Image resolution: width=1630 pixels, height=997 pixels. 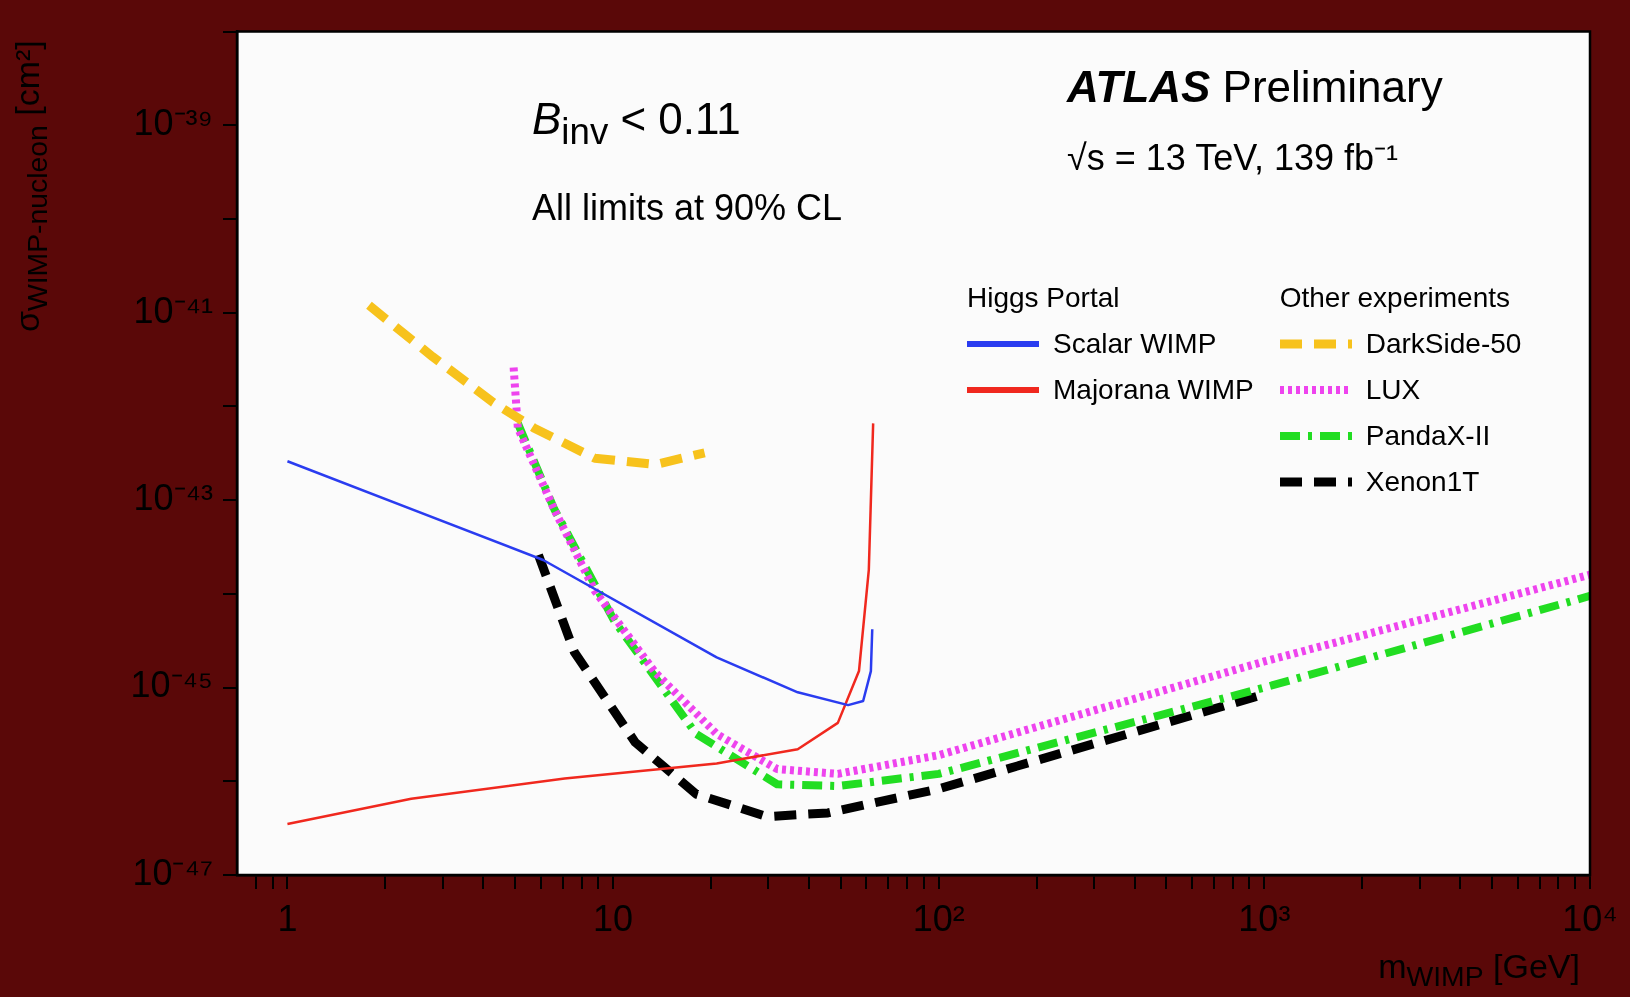 I want to click on y-tick-label: 10⁻⁴⁵, so click(x=171, y=685).